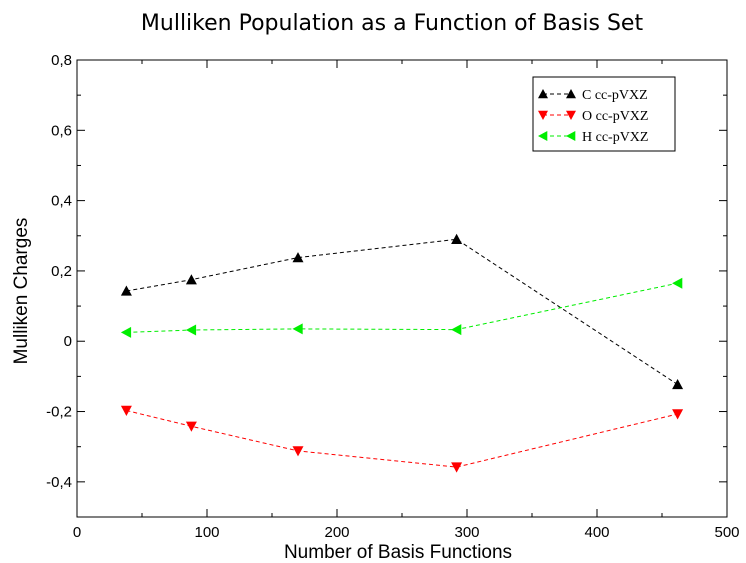 This screenshot has width=746, height=563. What do you see at coordinates (726, 532) in the screenshot?
I see `x-tick-label: 500` at bounding box center [726, 532].